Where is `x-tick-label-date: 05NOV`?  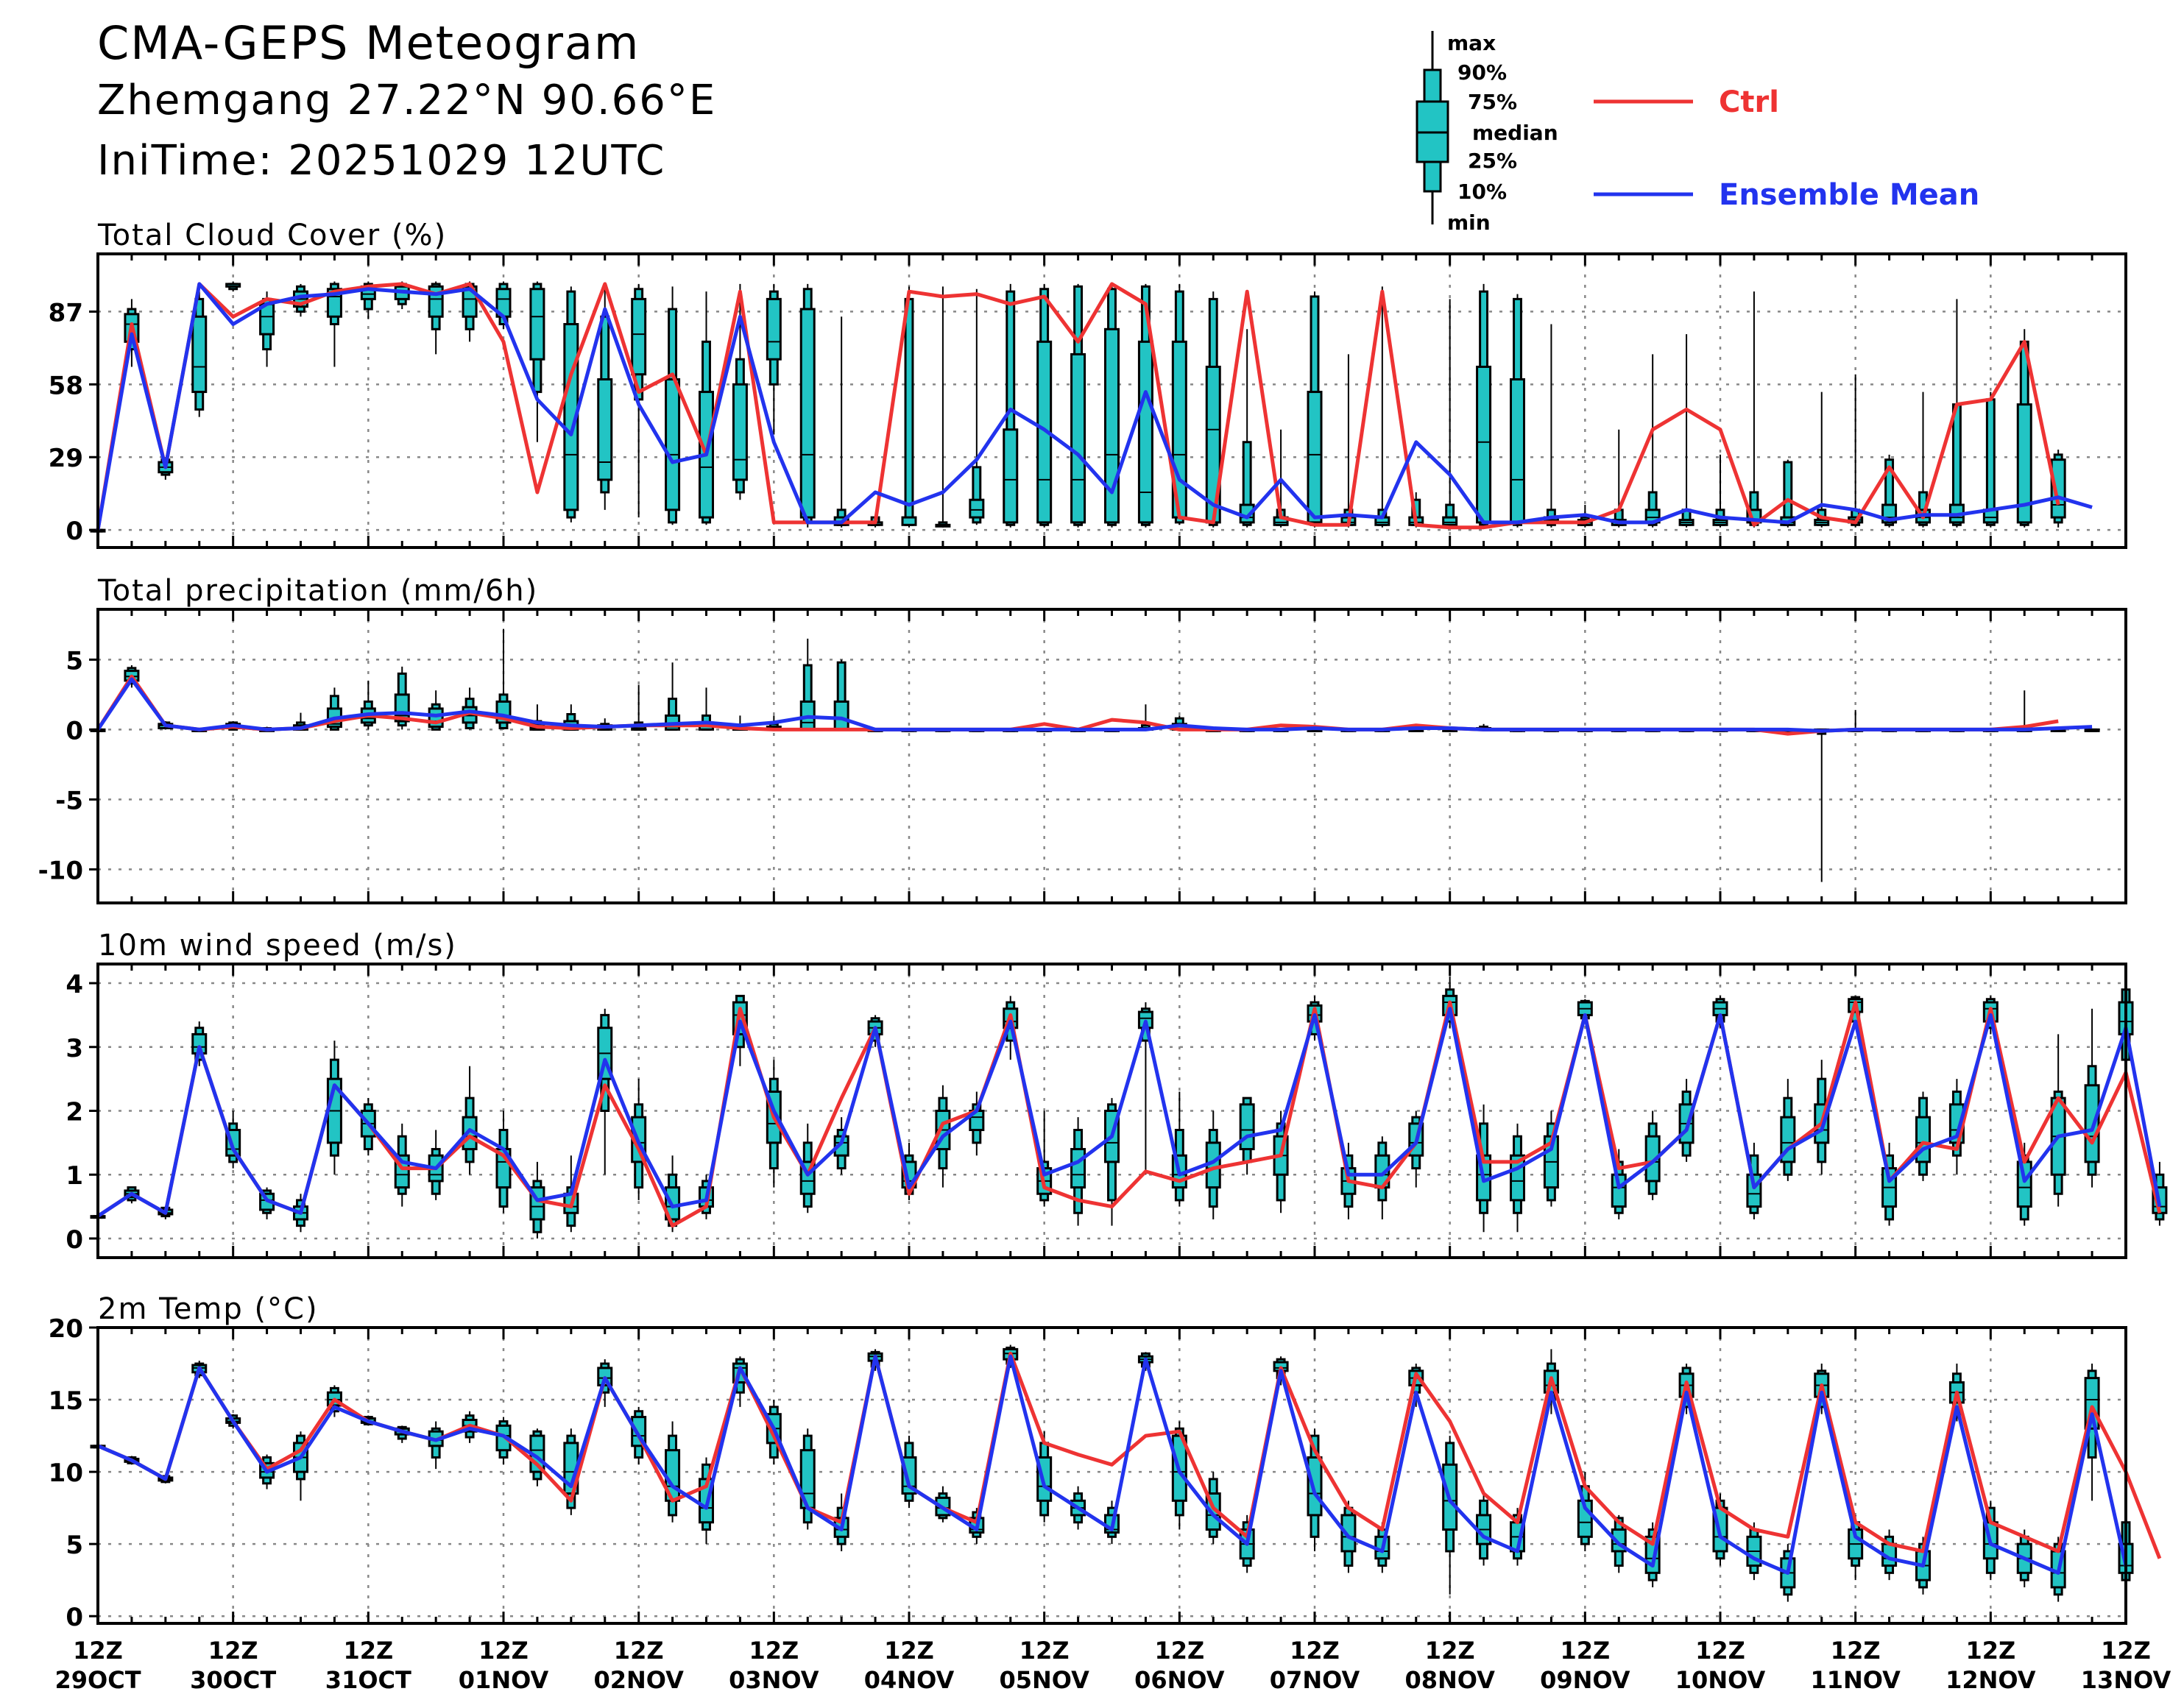
x-tick-label-date: 05NOV is located at coordinates (1044, 1680).